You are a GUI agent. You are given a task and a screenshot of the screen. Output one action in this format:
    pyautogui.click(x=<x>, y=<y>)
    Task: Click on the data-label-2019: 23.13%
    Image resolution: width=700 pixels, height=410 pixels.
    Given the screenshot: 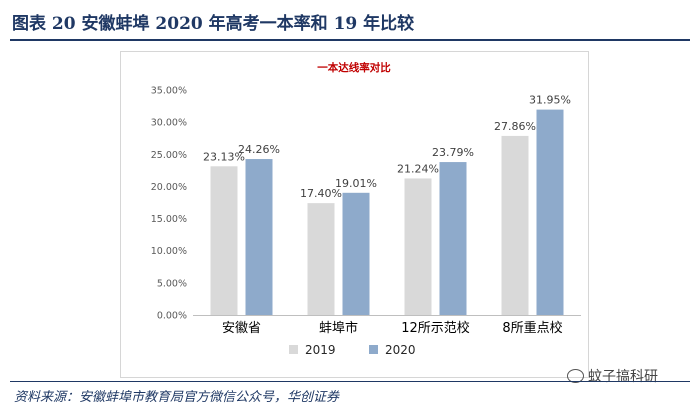 What is the action you would take?
    pyautogui.click(x=224, y=156)
    